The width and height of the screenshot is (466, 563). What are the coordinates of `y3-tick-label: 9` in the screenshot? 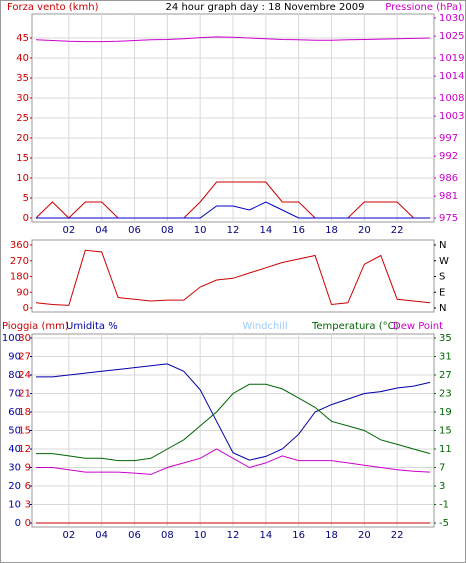 It's located at (28, 468).